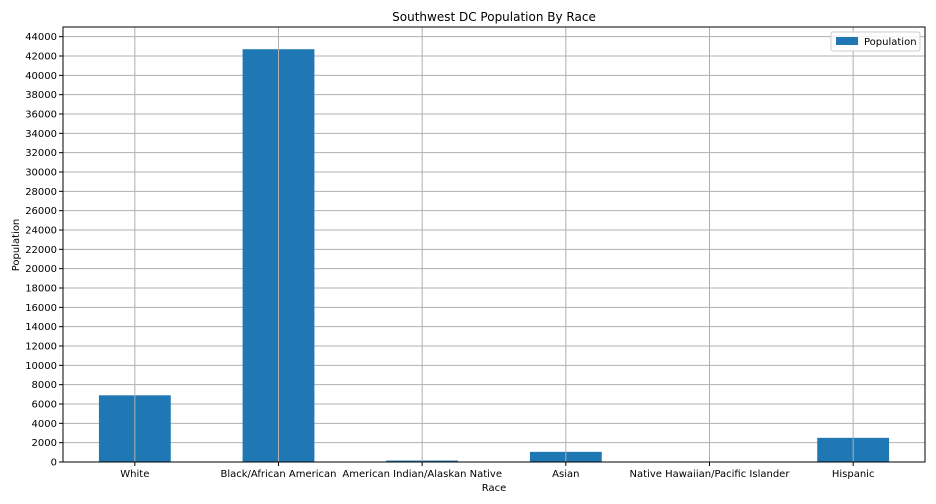 The image size is (936, 504). What do you see at coordinates (494, 488) in the screenshot?
I see `x-axis-label: Race` at bounding box center [494, 488].